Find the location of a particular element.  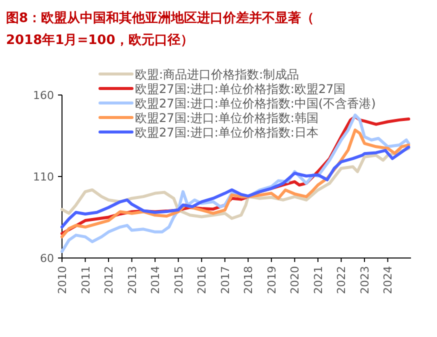

legend-label: 欧盟:商品进口价格指数:制成品 is located at coordinates (217, 75).